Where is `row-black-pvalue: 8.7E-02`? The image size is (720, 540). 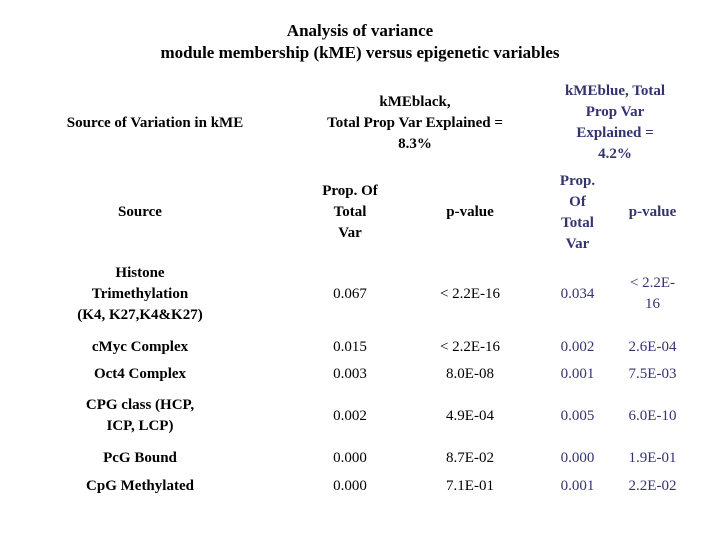
row-black-pvalue: 8.7E-02 is located at coordinates (470, 457).